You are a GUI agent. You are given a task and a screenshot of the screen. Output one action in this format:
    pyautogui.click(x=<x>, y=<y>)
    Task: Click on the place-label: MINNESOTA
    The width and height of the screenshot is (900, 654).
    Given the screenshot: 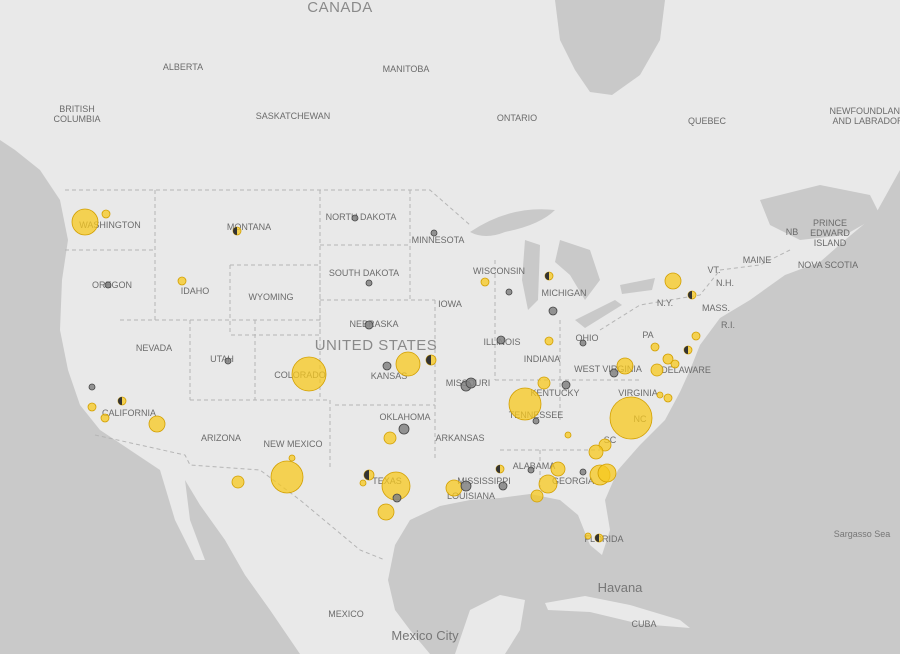 What is the action you would take?
    pyautogui.click(x=438, y=240)
    